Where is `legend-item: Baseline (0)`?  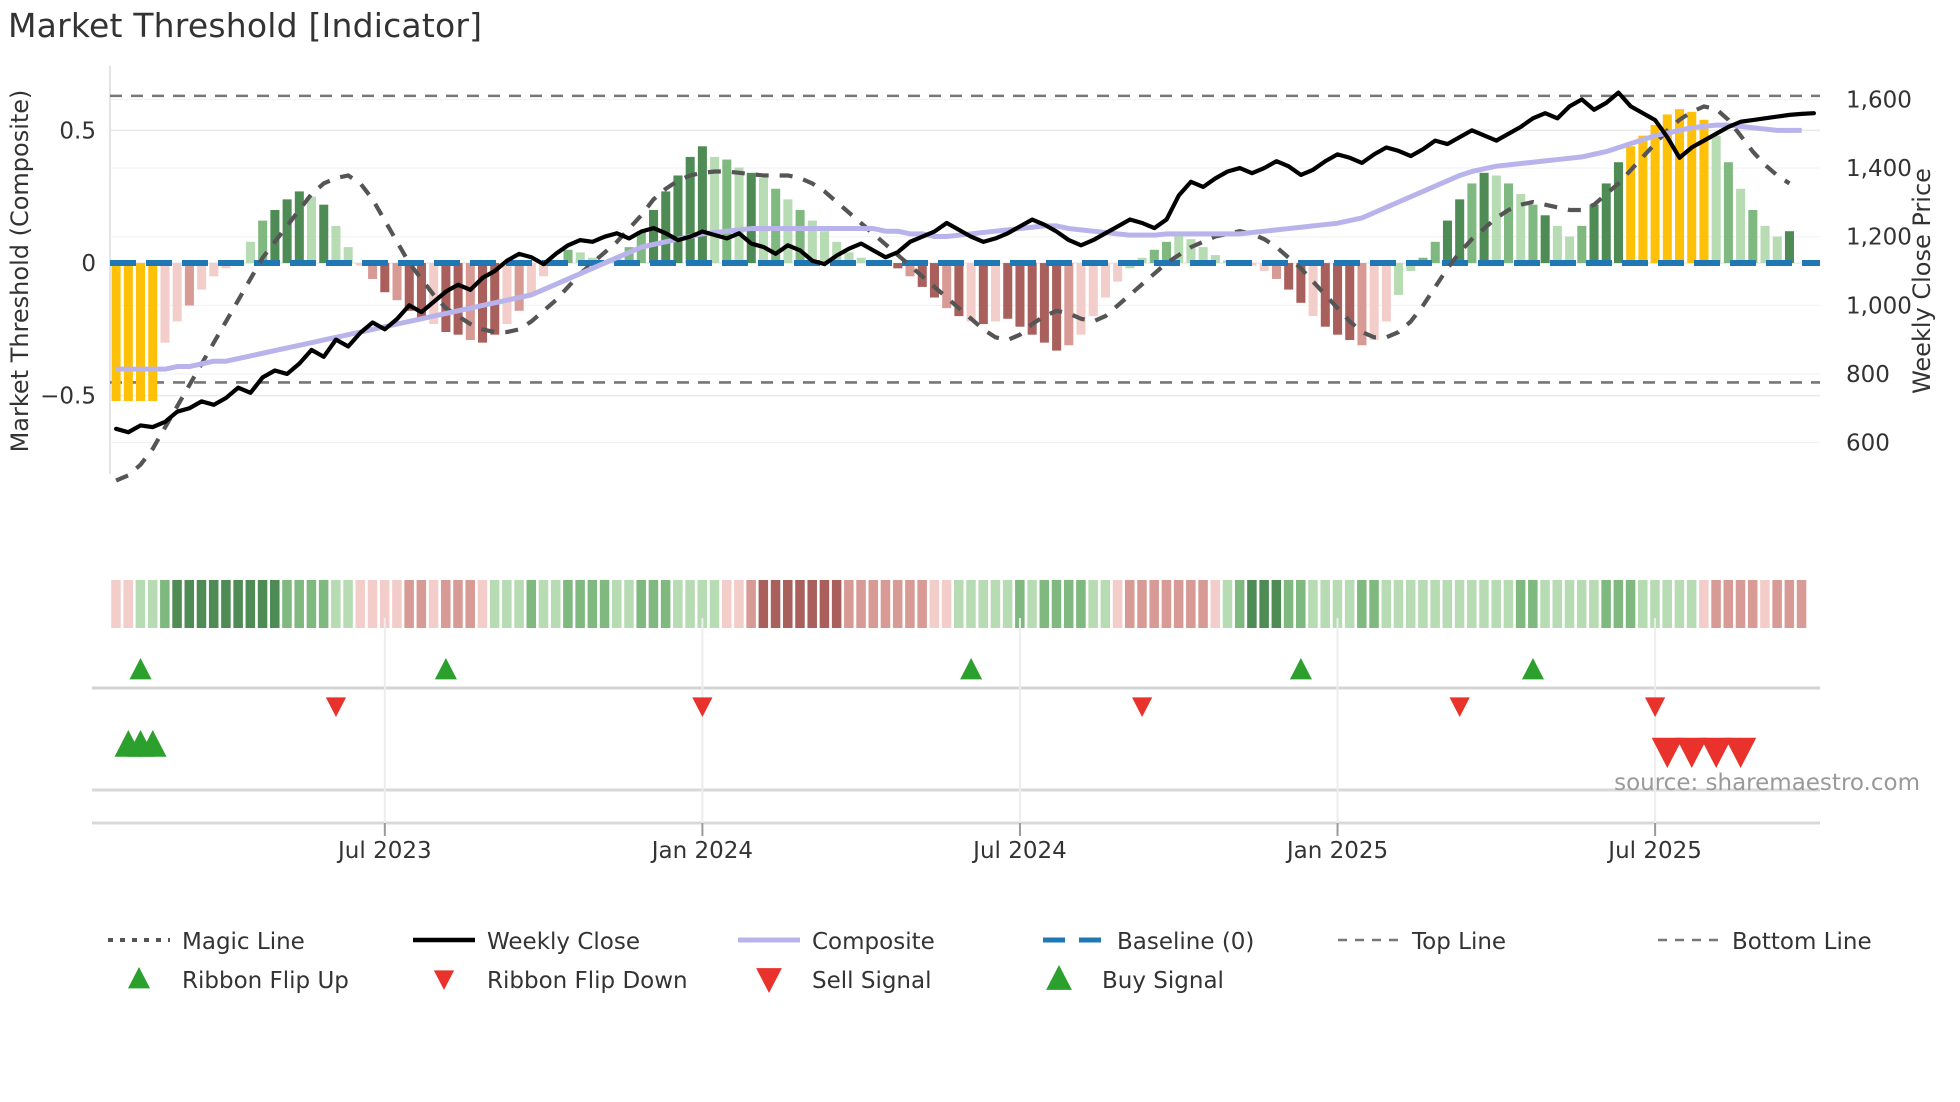 legend-item: Baseline (0) is located at coordinates (1148, 942).